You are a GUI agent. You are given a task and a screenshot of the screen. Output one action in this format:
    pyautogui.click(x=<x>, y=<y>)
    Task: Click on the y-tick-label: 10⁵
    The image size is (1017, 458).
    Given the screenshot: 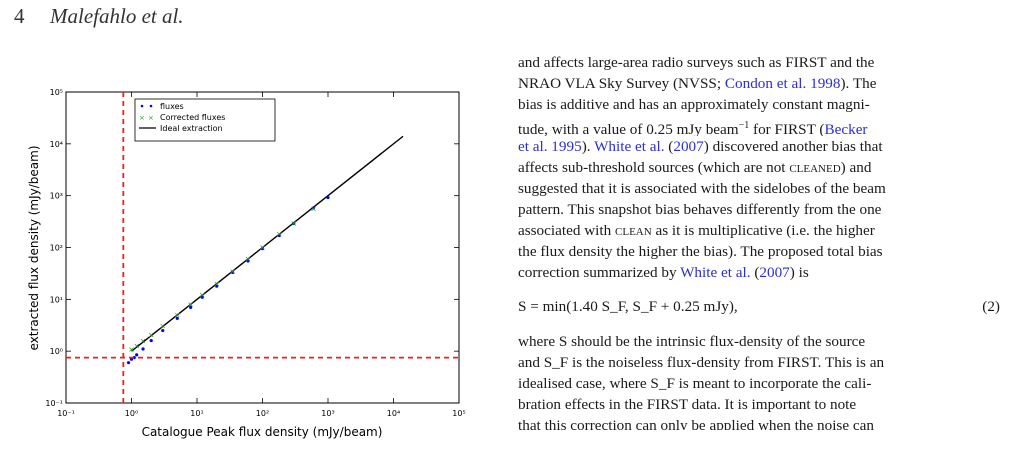 What is the action you would take?
    pyautogui.click(x=56, y=92)
    